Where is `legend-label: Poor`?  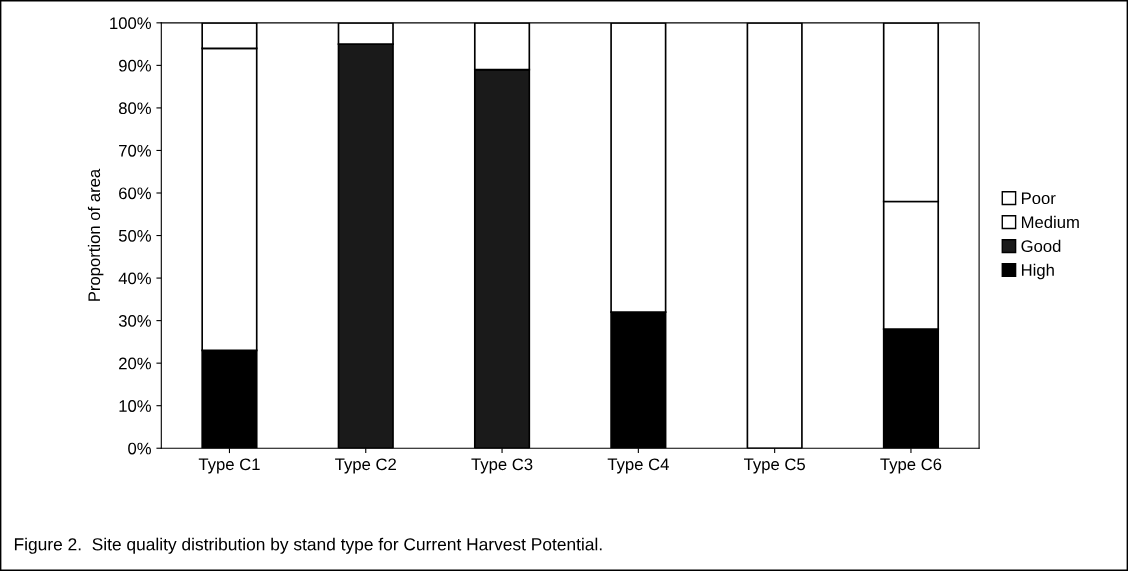 legend-label: Poor is located at coordinates (1038, 198).